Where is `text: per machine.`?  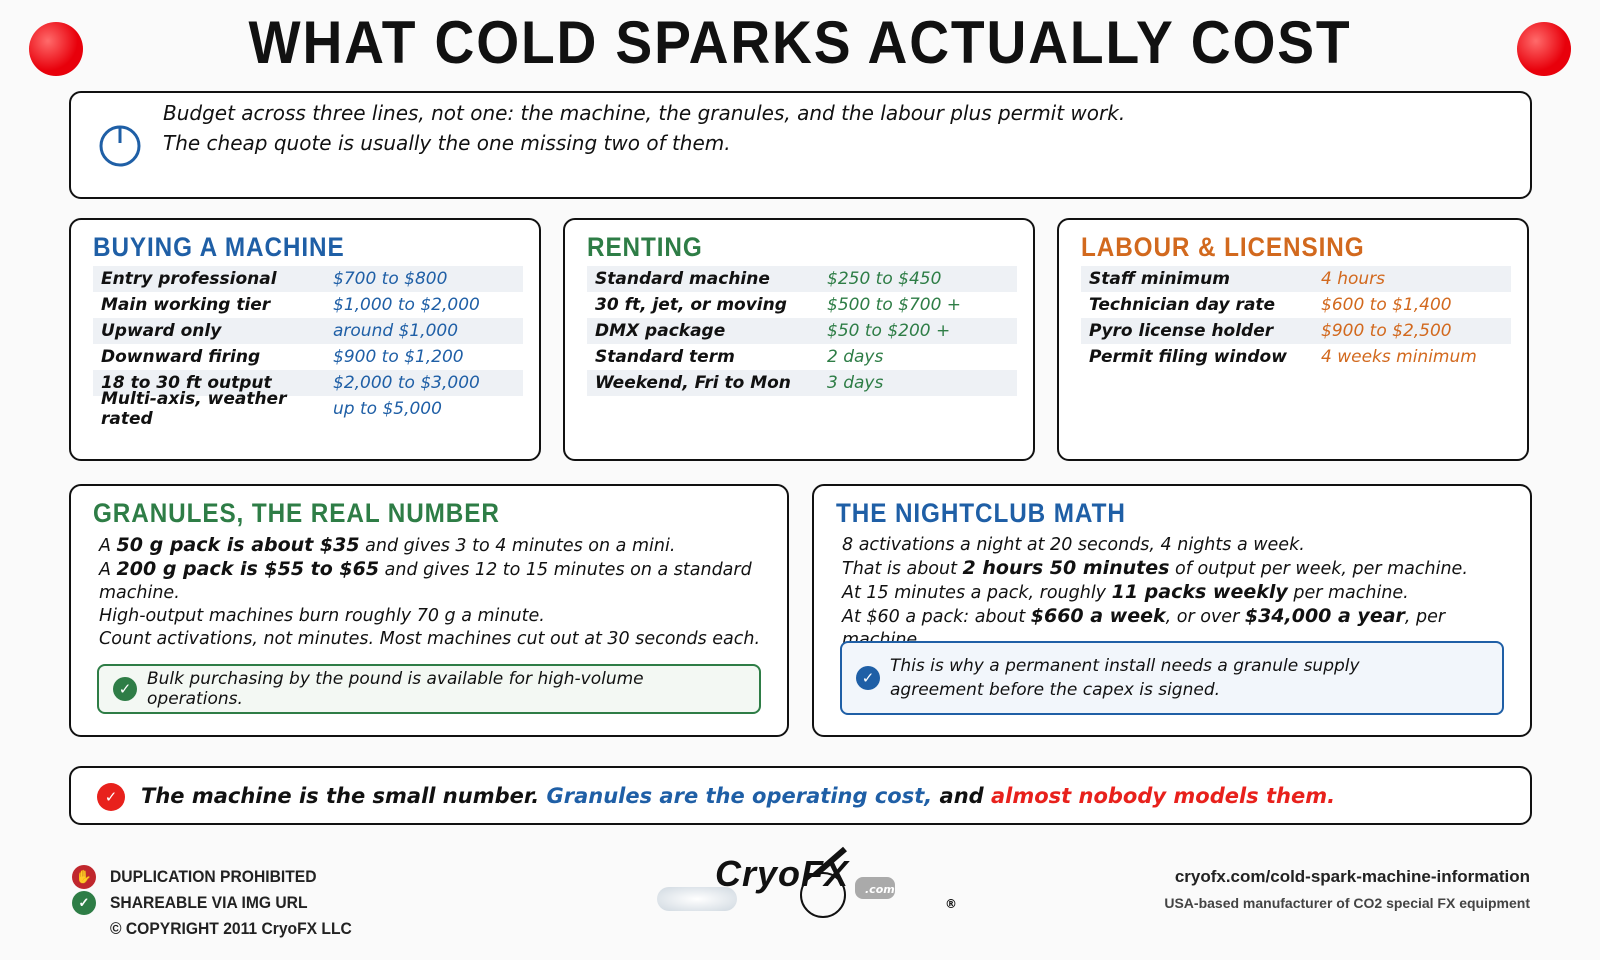
text: per machine. is located at coordinates (1348, 593).